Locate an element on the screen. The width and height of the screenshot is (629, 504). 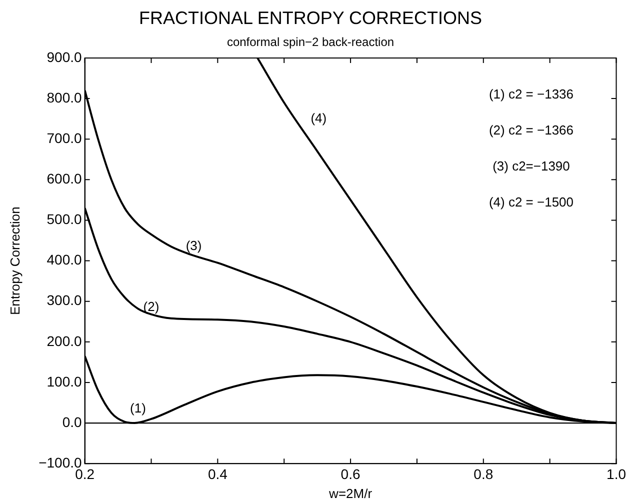
series-label: (1) is located at coordinates (138, 408).